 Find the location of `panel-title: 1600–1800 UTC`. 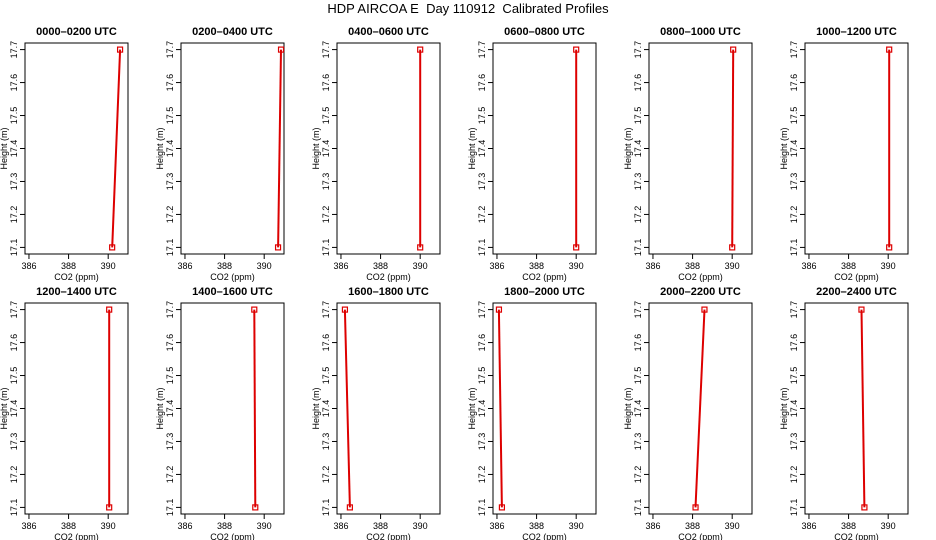

panel-title: 1600–1800 UTC is located at coordinates (388, 292).